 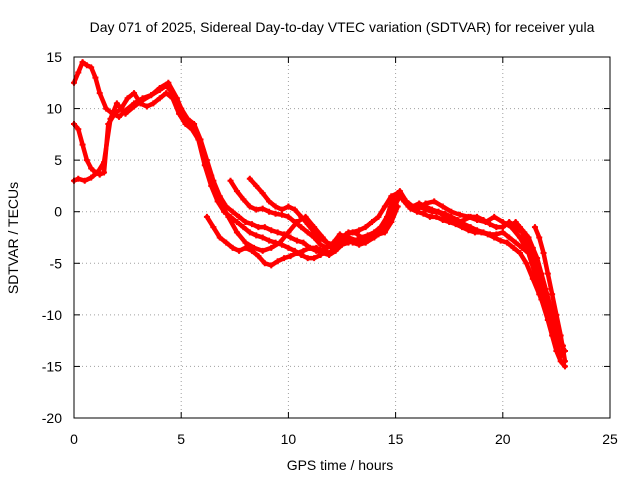 I want to click on y-tick-label: 0, so click(x=58, y=212).